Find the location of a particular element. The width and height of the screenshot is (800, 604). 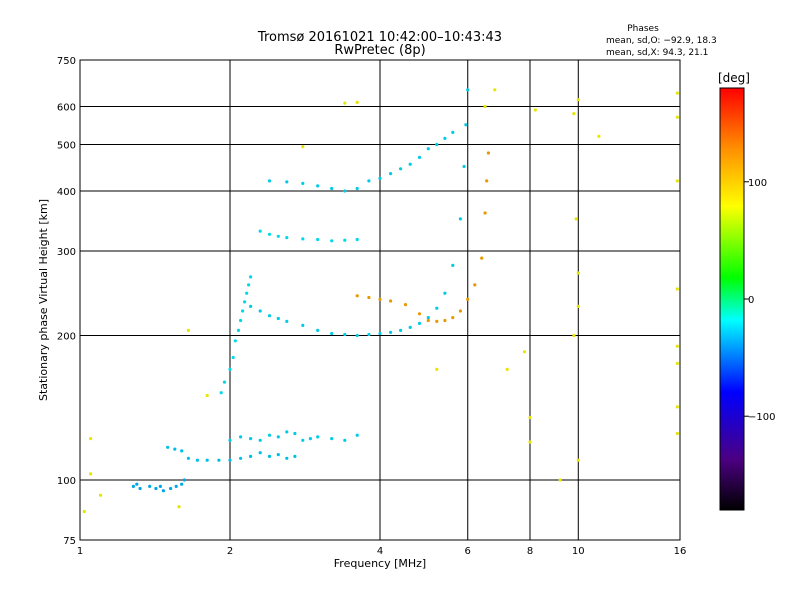

phases-title: Phases is located at coordinates (643, 29).